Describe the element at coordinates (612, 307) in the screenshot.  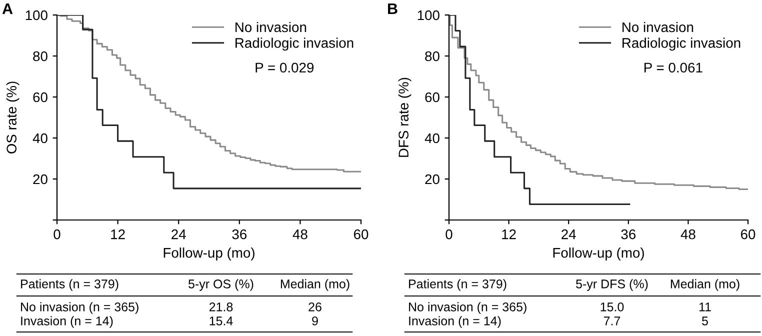
I see `text: 15.0` at that location.